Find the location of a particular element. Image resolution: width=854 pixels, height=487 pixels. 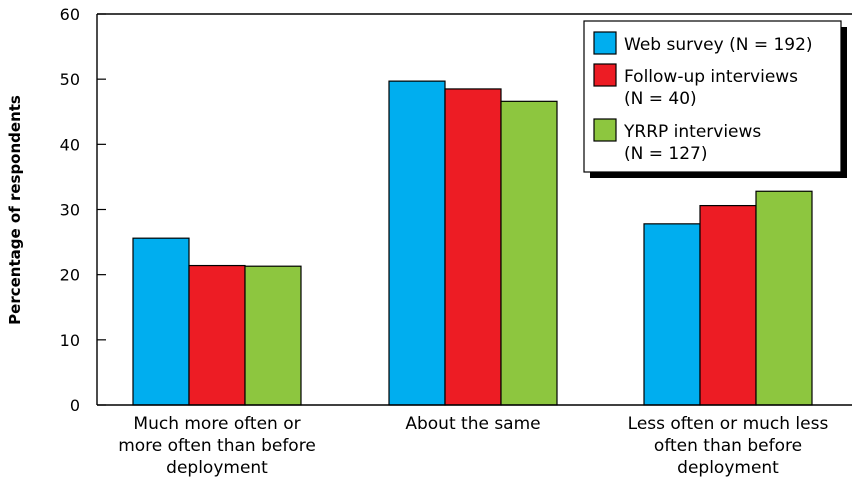

y-axis-label: Percentage of respondents is located at coordinates (15, 210).